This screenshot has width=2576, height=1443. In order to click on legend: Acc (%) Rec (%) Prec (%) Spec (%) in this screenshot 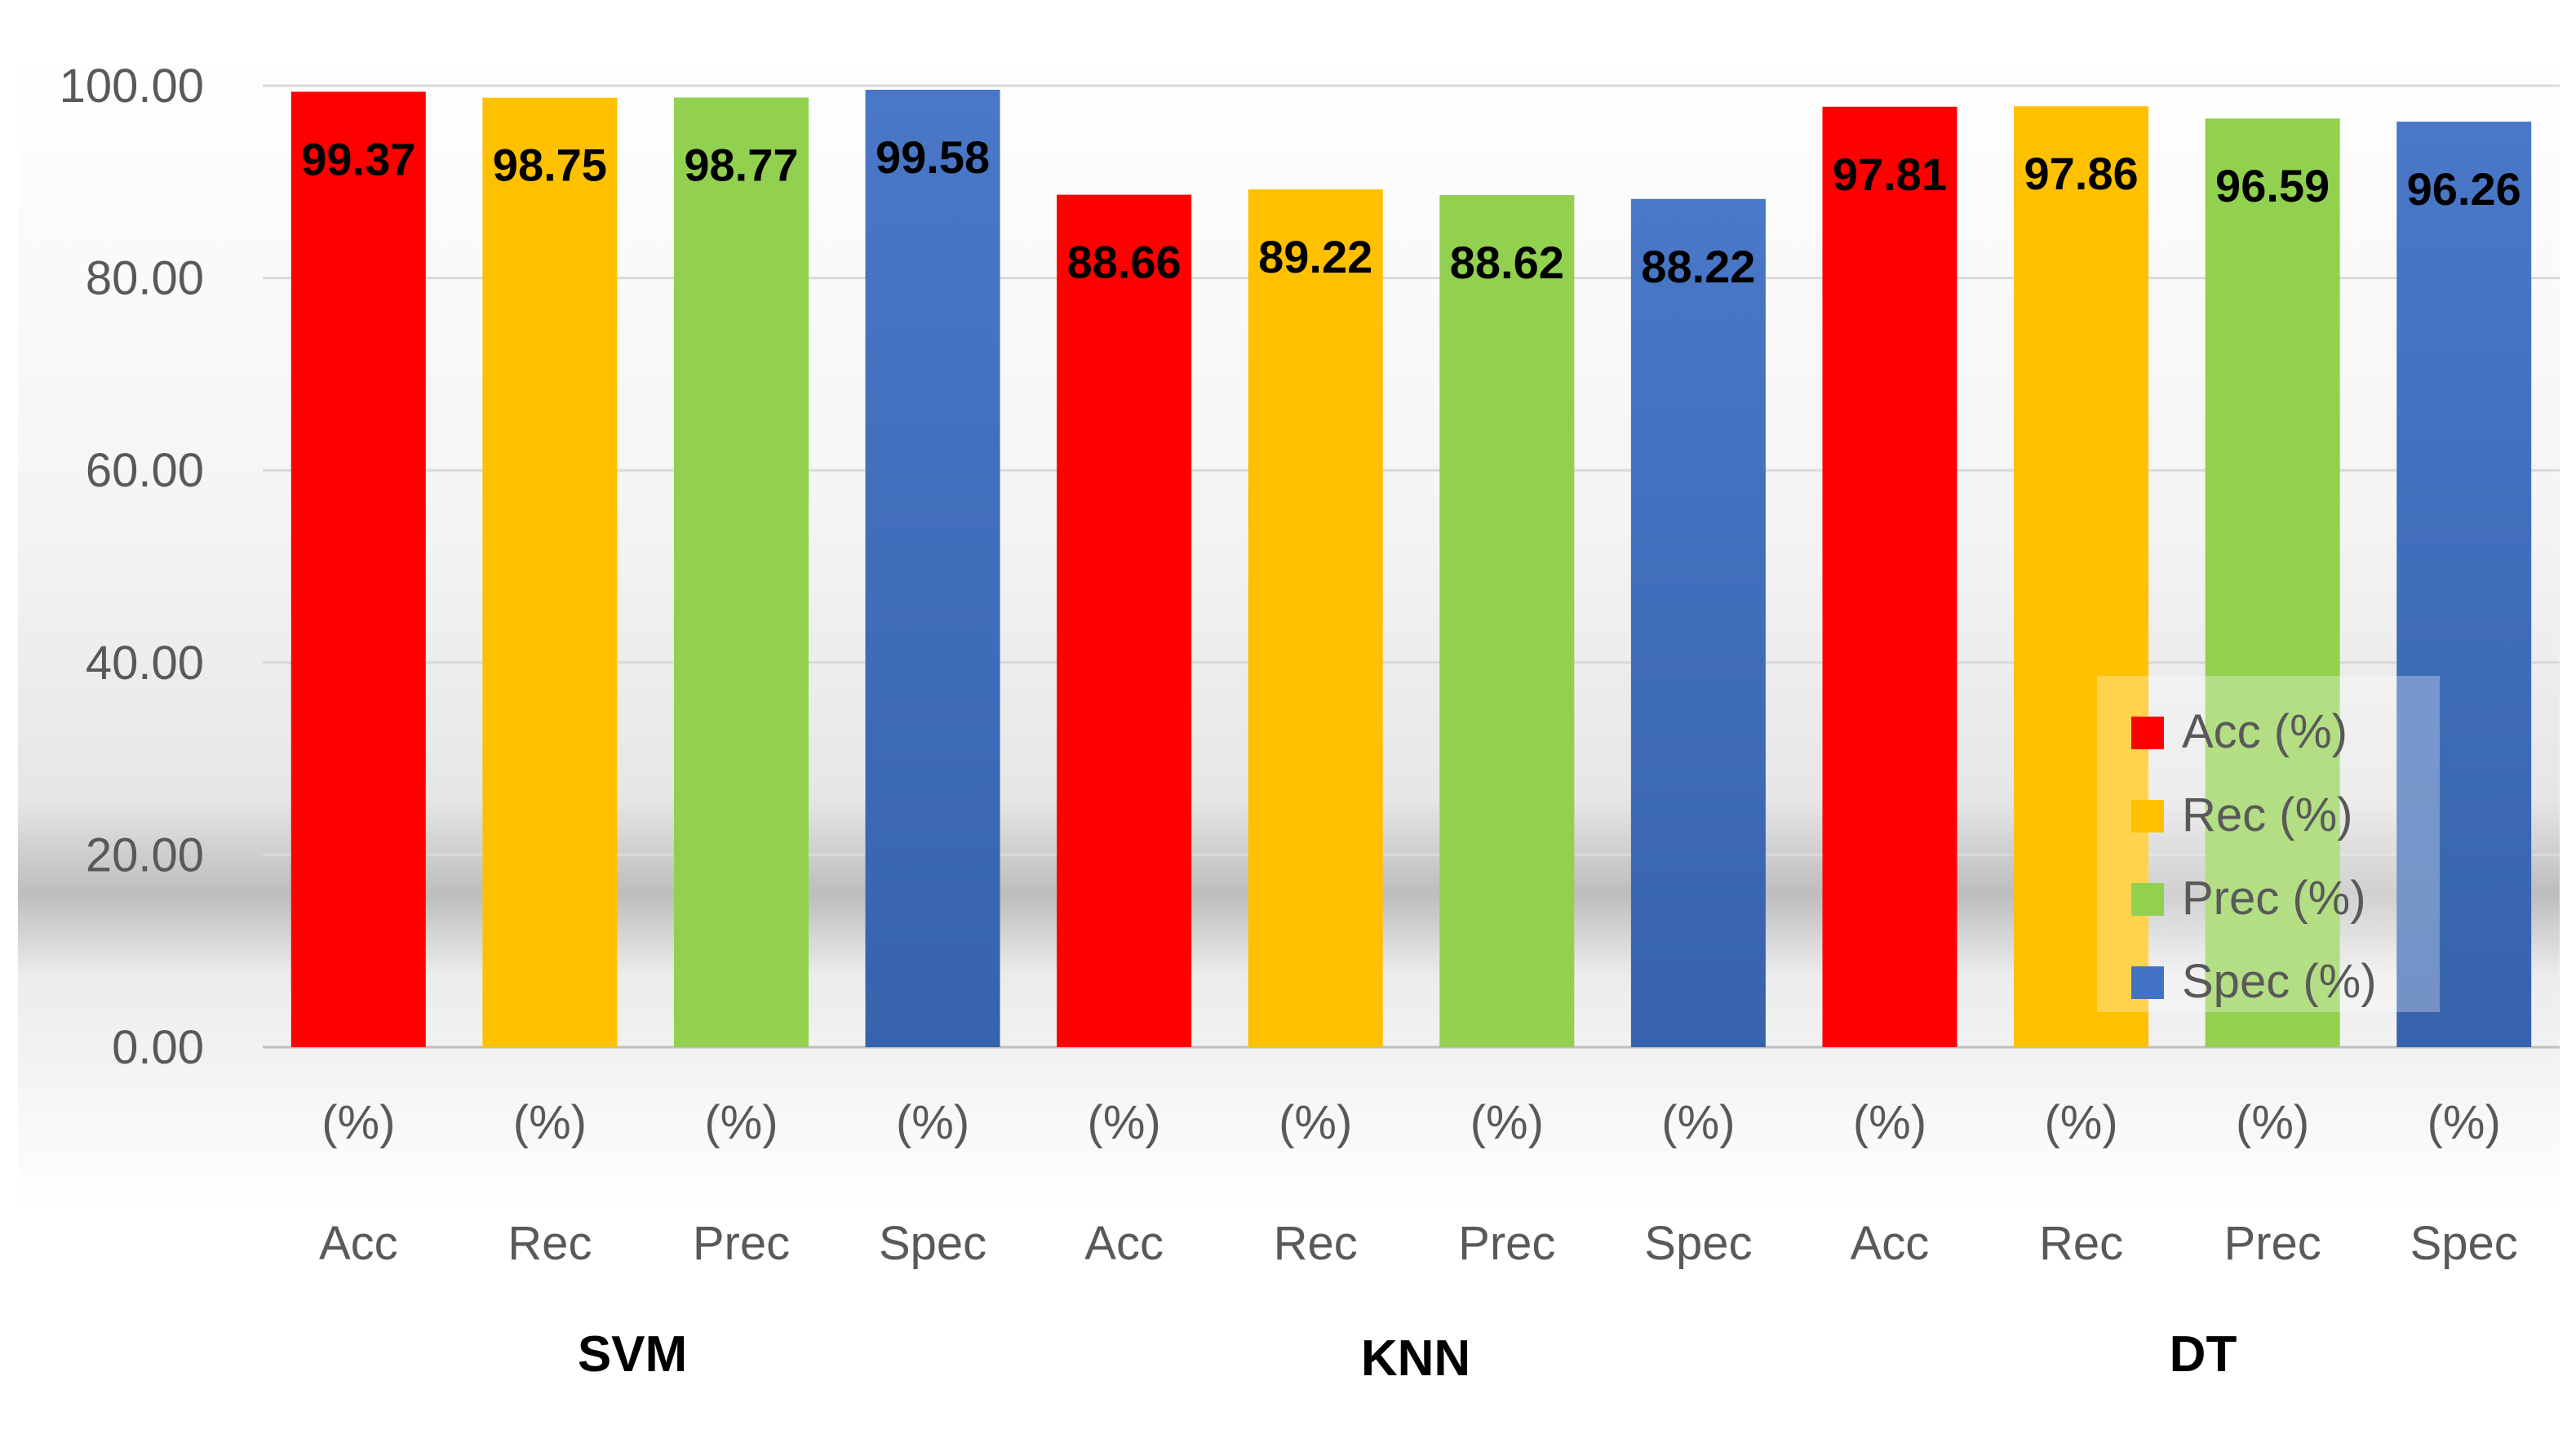, I will do `click(2268, 844)`.